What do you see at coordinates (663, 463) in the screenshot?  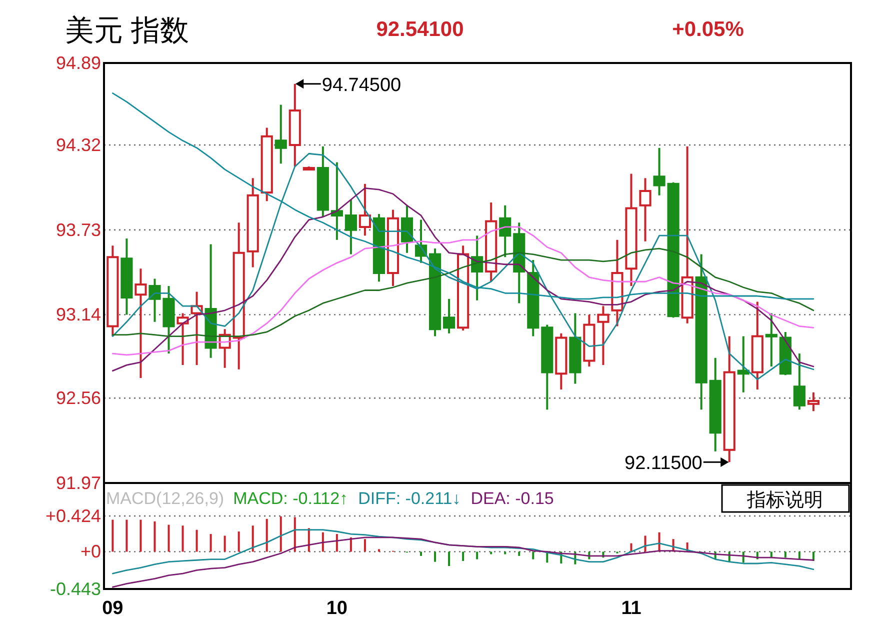 I see `annotation: 92.11500` at bounding box center [663, 463].